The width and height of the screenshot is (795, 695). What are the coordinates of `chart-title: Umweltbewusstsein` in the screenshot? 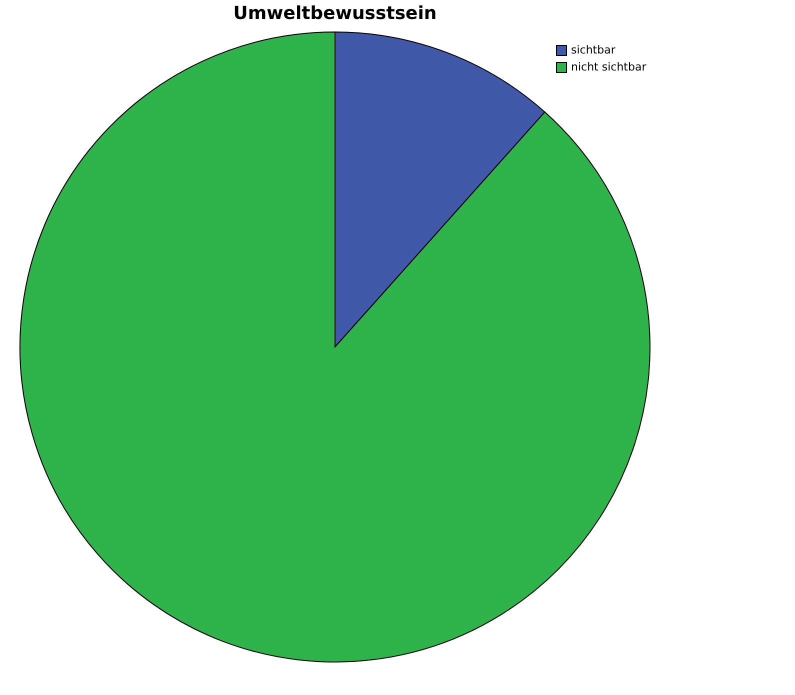 It's located at (335, 13).